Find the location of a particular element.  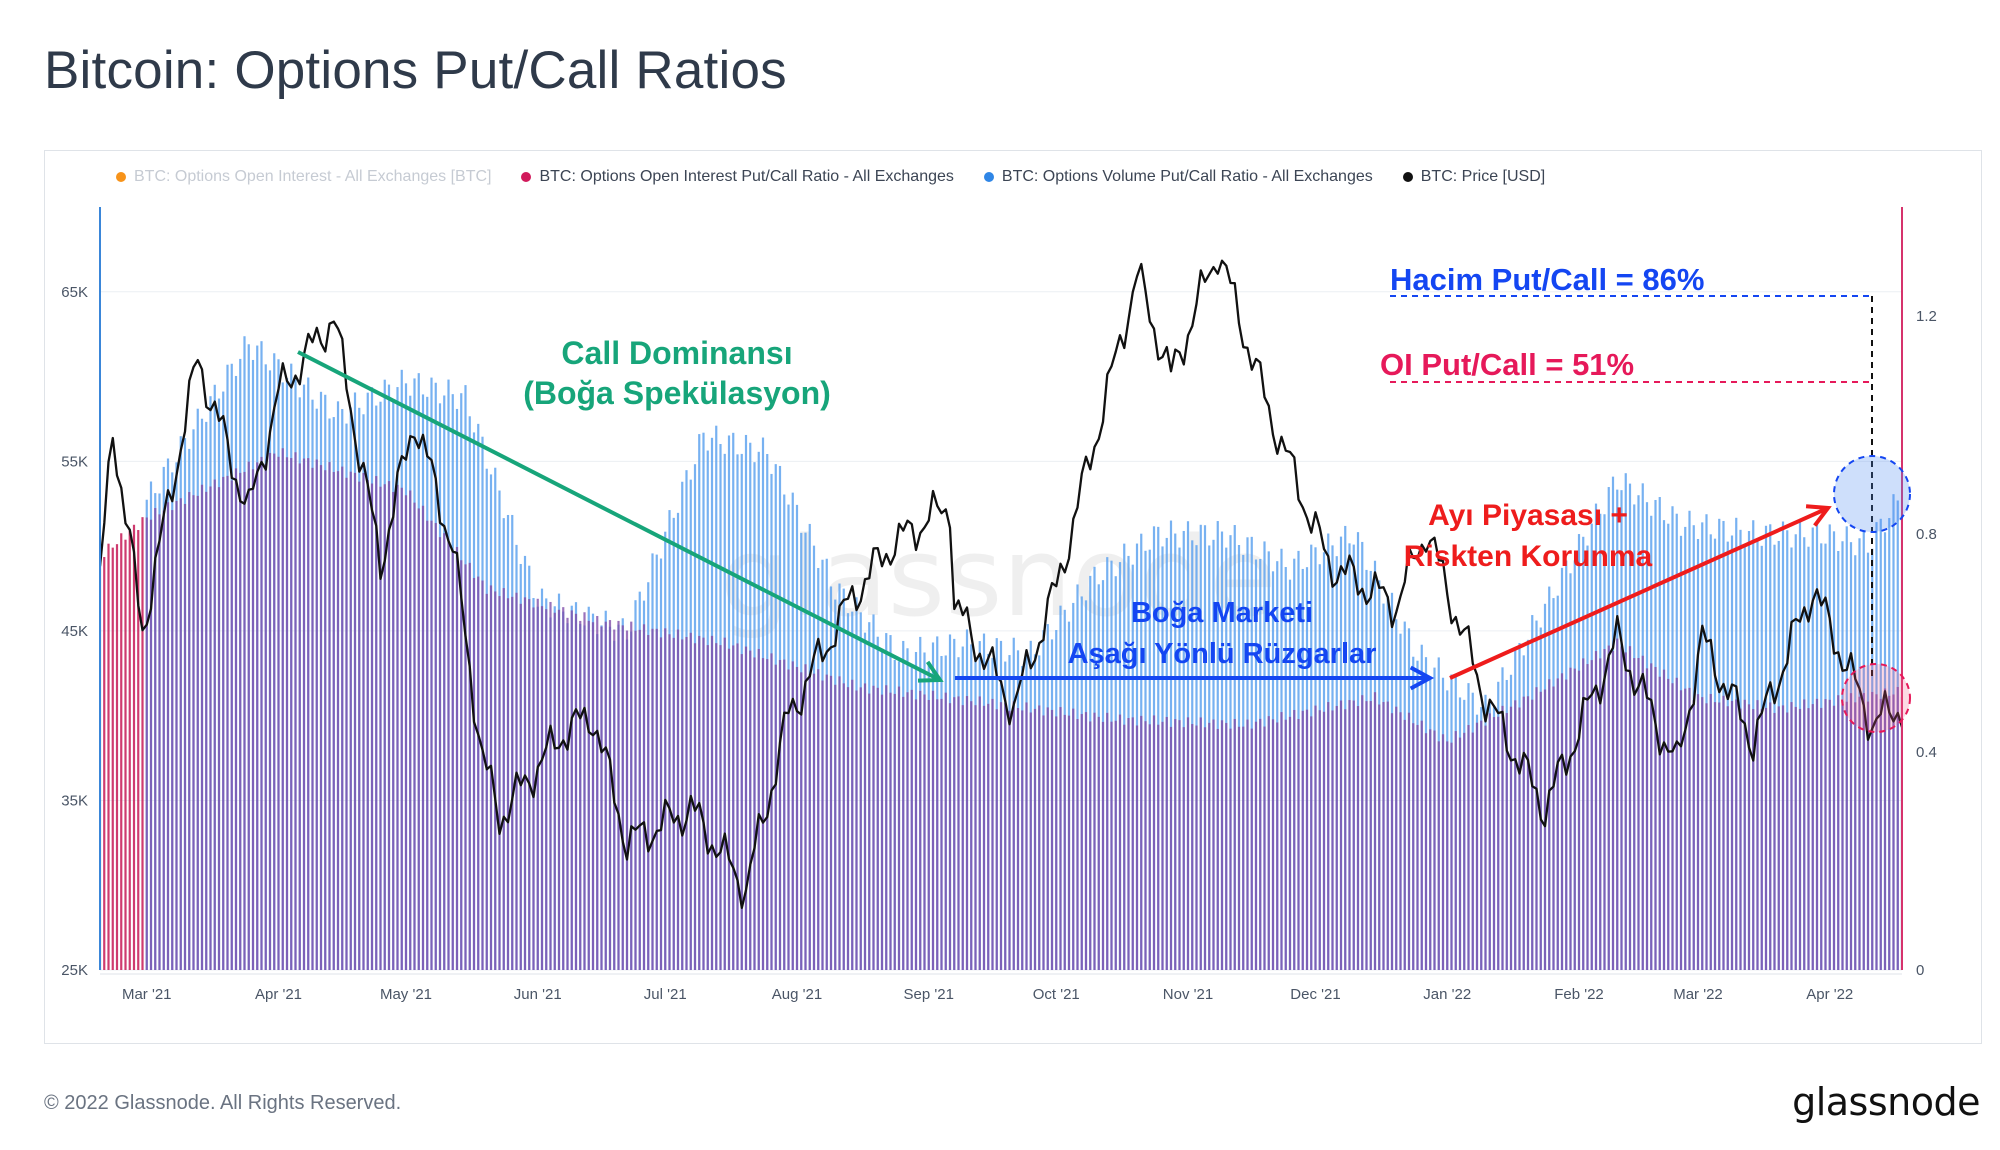

legend-item-price: BTC: Price [USD] is located at coordinates (1474, 177).